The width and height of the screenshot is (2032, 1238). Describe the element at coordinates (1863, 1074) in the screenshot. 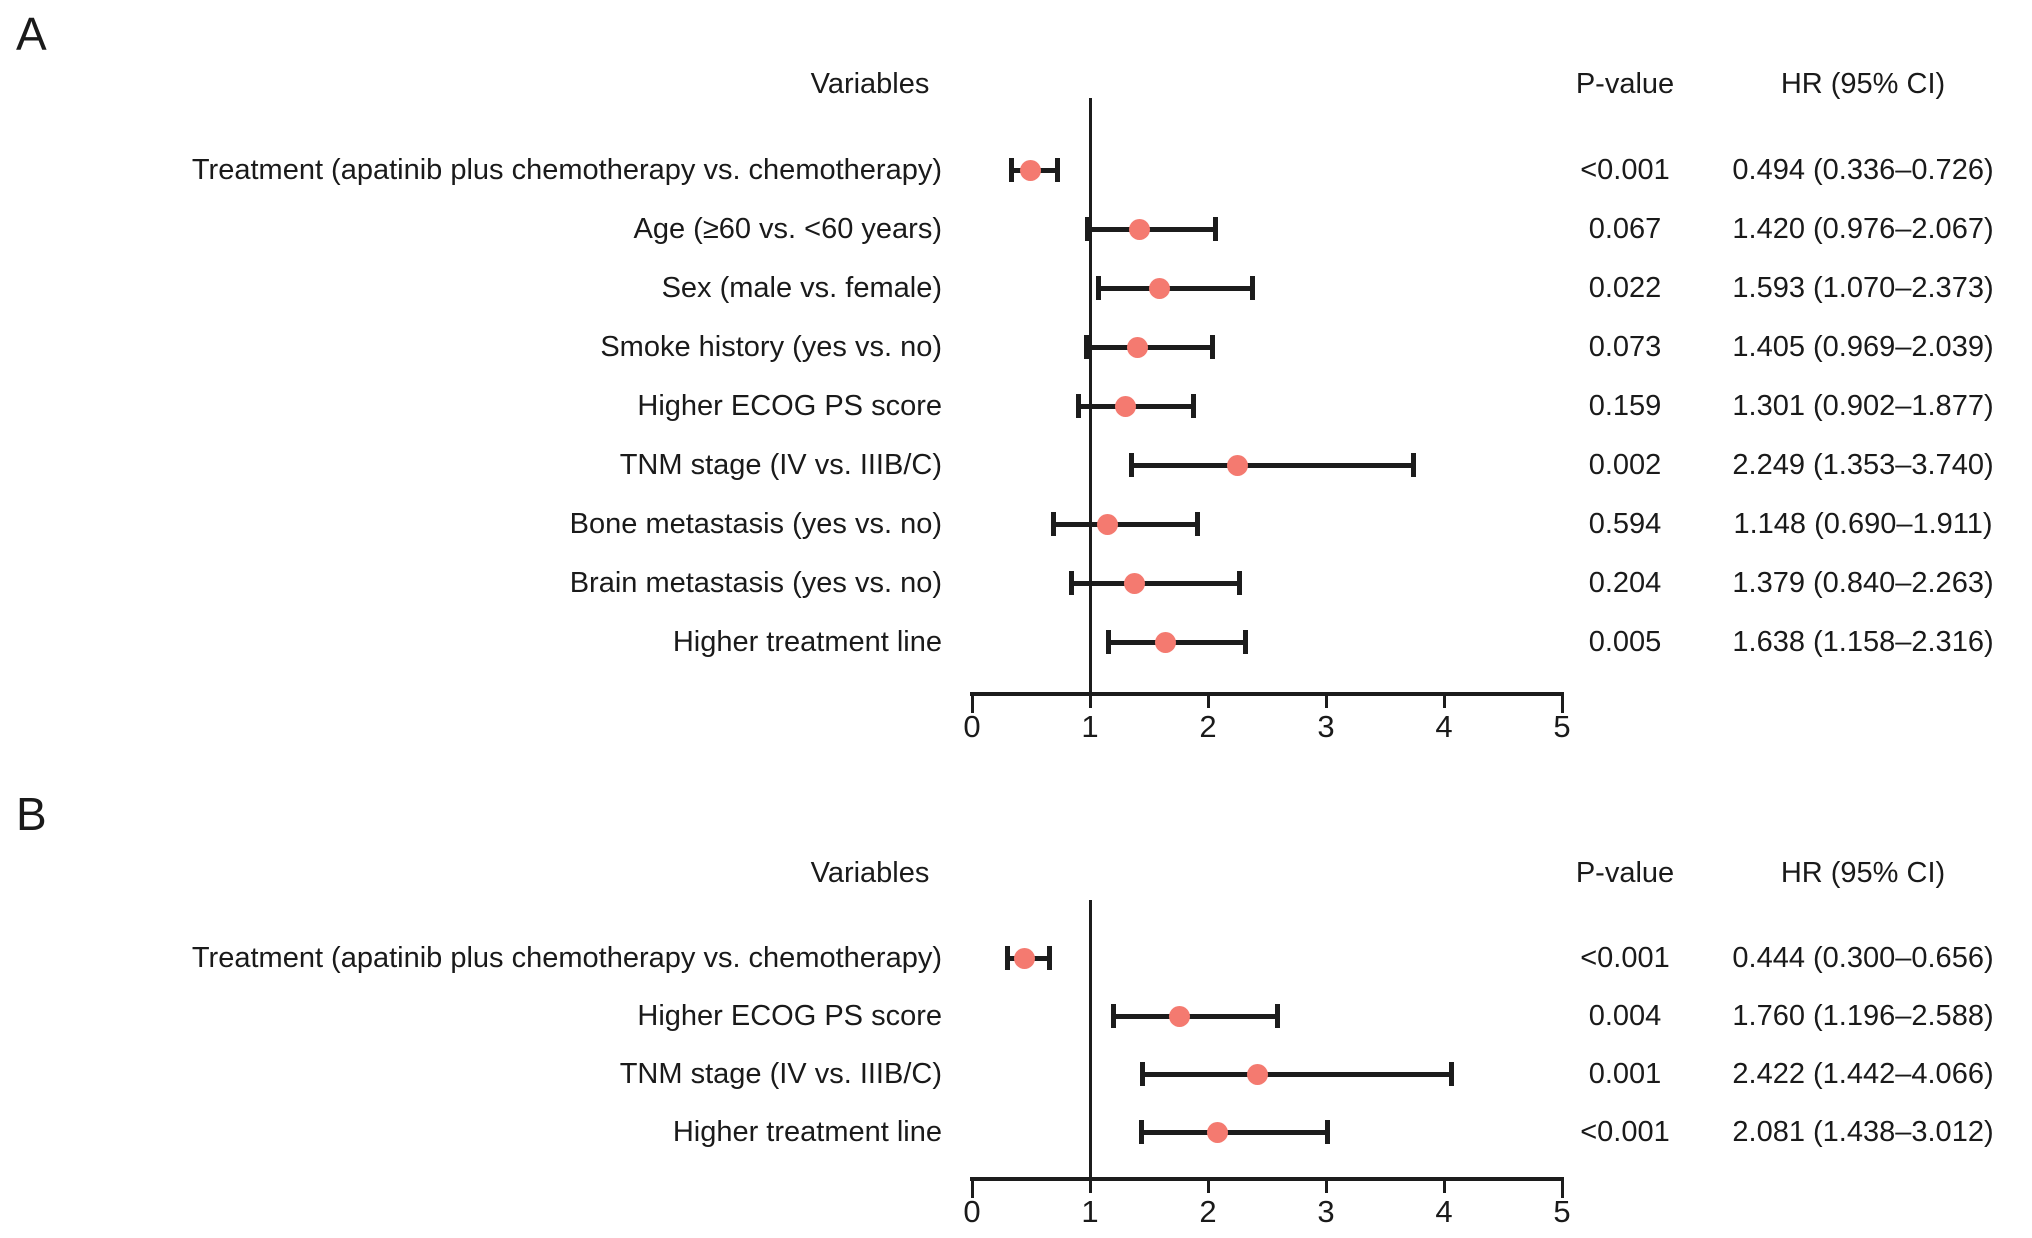

I see `panel-b-hr-ci-value: 2.422 (1.442–4.066)` at that location.